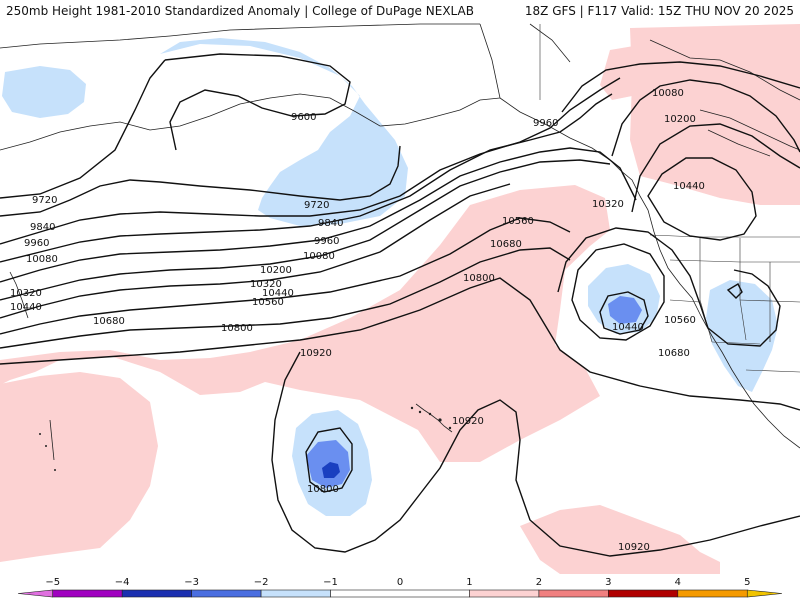  I want to click on colorbar-tick-label: −4, so click(122, 582).